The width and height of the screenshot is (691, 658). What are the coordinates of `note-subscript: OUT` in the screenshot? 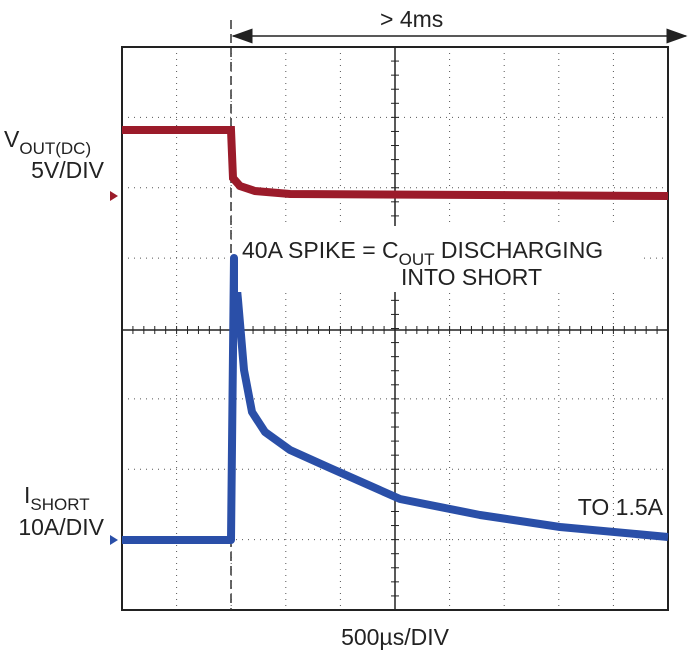 It's located at (417, 259).